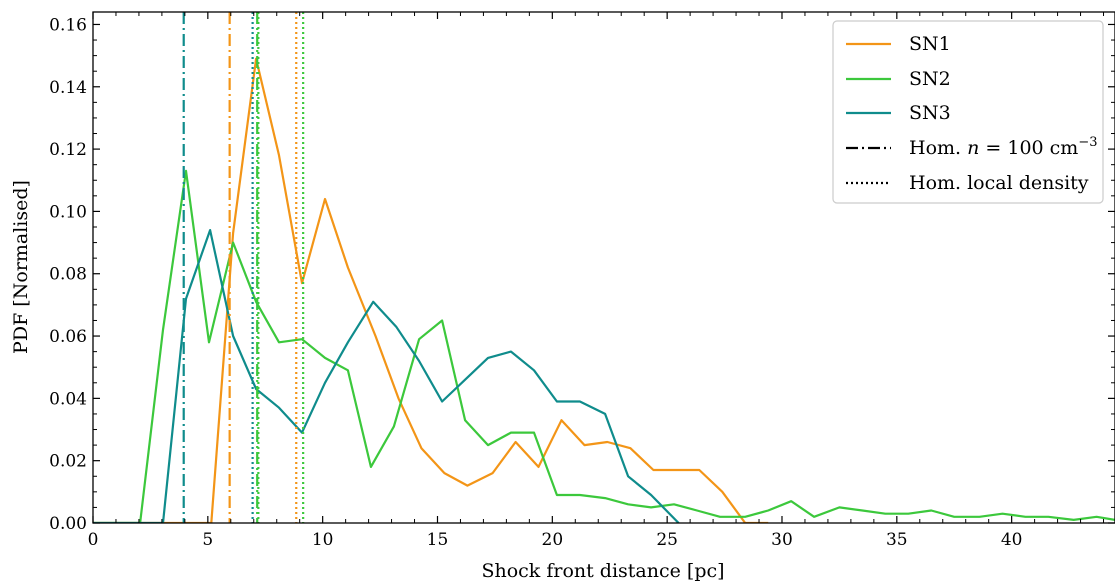  What do you see at coordinates (782, 540) in the screenshot?
I see `x-tick-label: 30` at bounding box center [782, 540].